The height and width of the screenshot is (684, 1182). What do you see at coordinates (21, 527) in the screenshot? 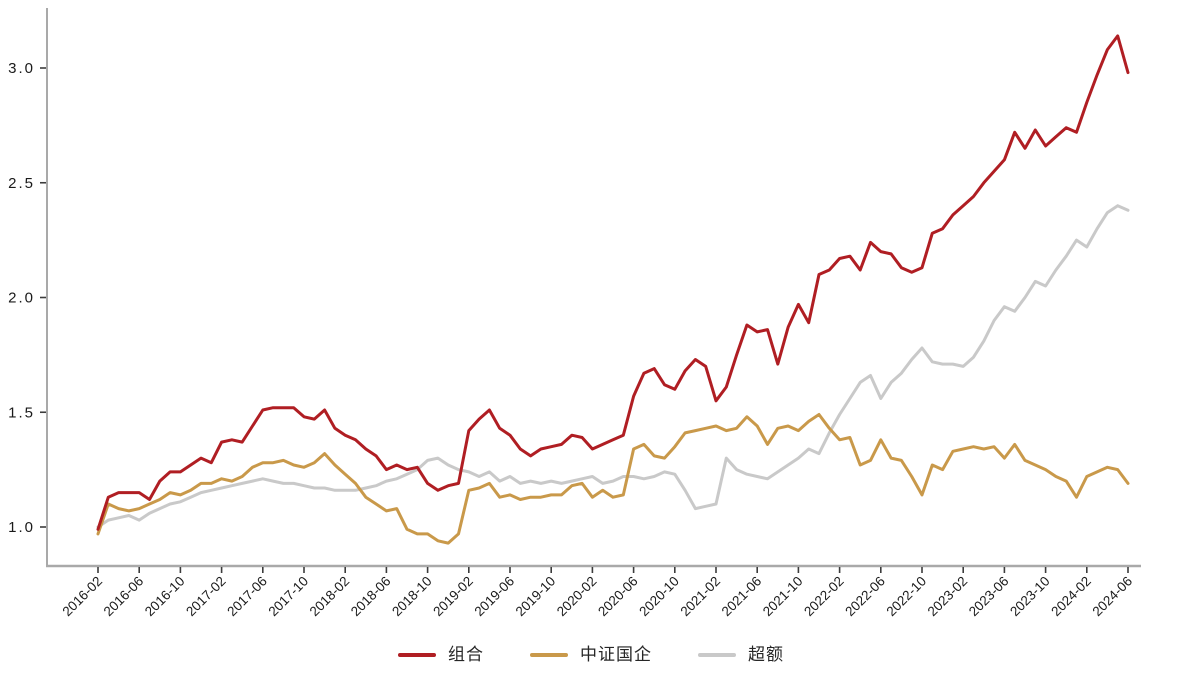
I see `y-tick-label: 1.0` at bounding box center [21, 527].